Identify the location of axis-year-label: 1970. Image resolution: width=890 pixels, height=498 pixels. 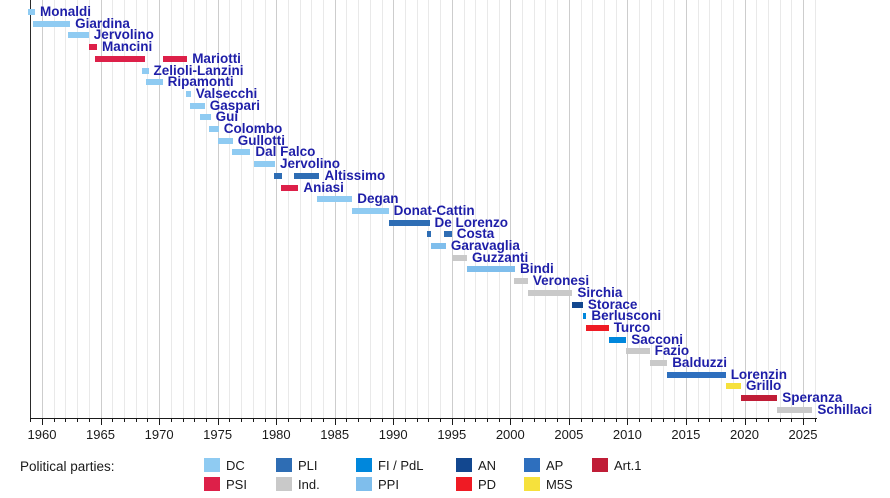
(159, 434).